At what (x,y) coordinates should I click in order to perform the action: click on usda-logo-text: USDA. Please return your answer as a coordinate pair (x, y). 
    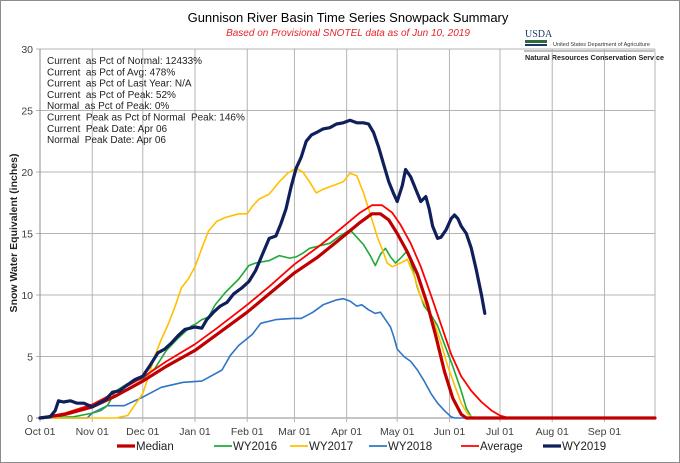
    Looking at the image, I should click on (539, 34).